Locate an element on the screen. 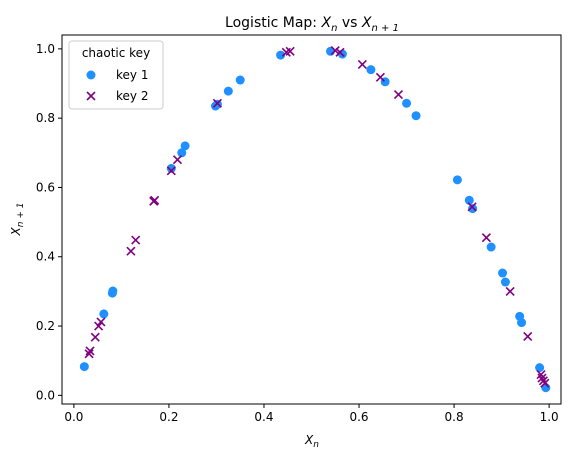 This screenshot has width=569, height=459. x-axis-label-sub: n is located at coordinates (316, 445).